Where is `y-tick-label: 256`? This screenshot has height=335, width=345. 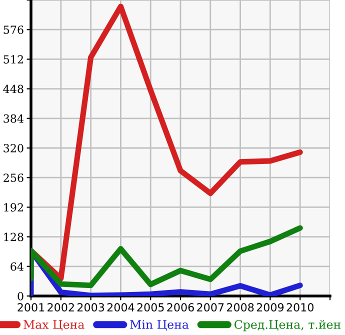
y-tick-label: 256 is located at coordinates (14, 178).